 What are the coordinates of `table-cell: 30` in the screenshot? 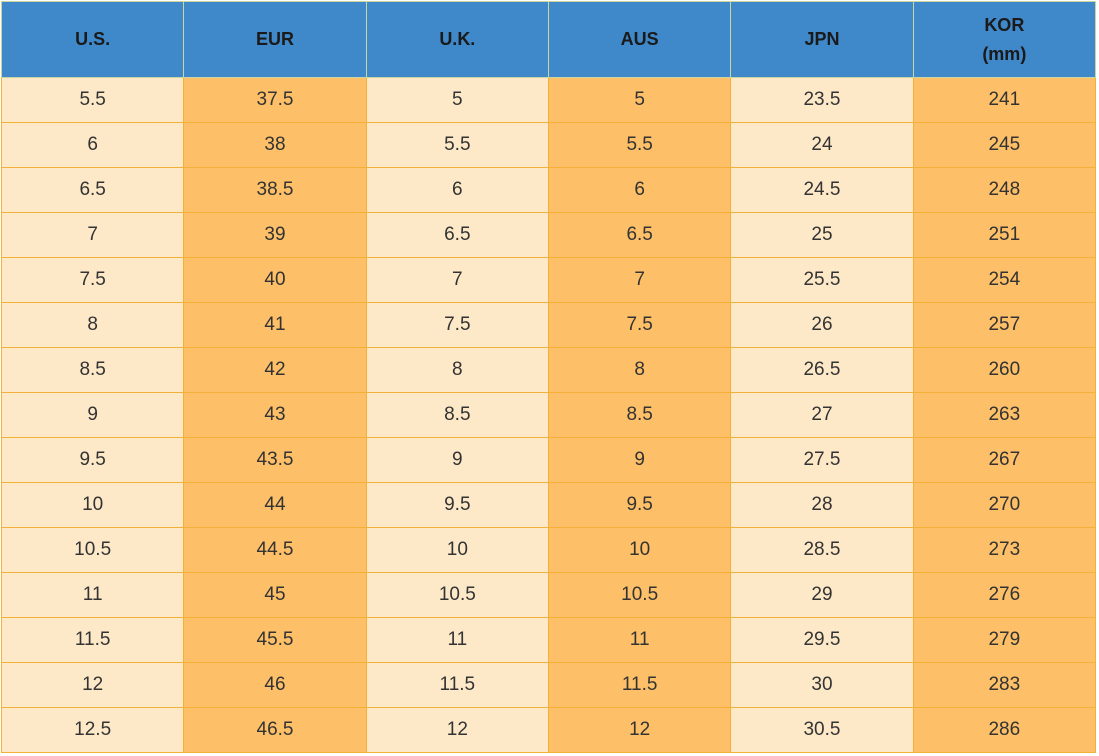 It's located at (822, 685).